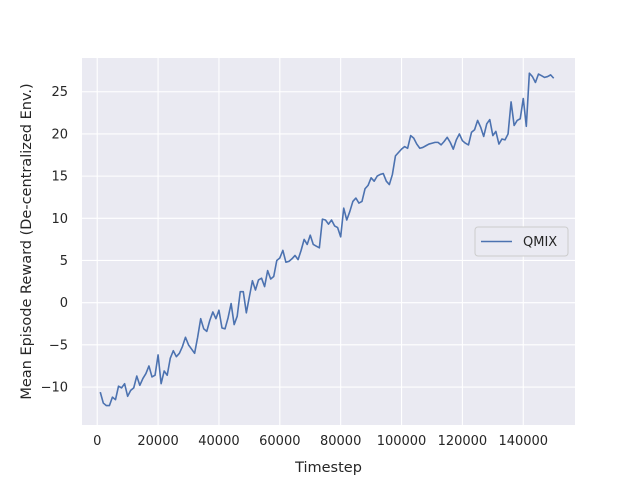 The width and height of the screenshot is (640, 480). What do you see at coordinates (340, 441) in the screenshot?
I see `x-tick-label: 80000` at bounding box center [340, 441].